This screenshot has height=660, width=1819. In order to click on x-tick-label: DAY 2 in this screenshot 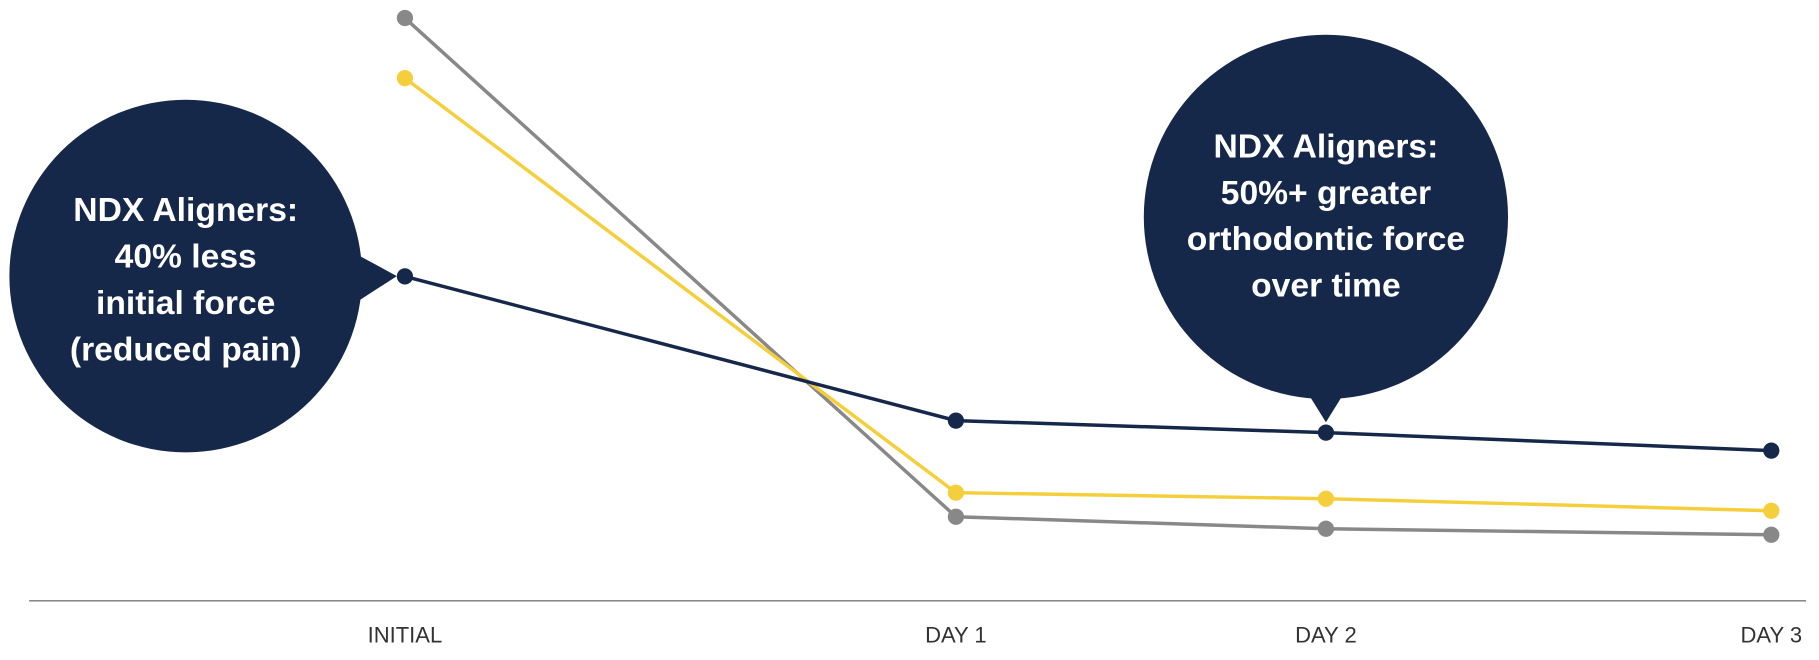, I will do `click(1326, 635)`.